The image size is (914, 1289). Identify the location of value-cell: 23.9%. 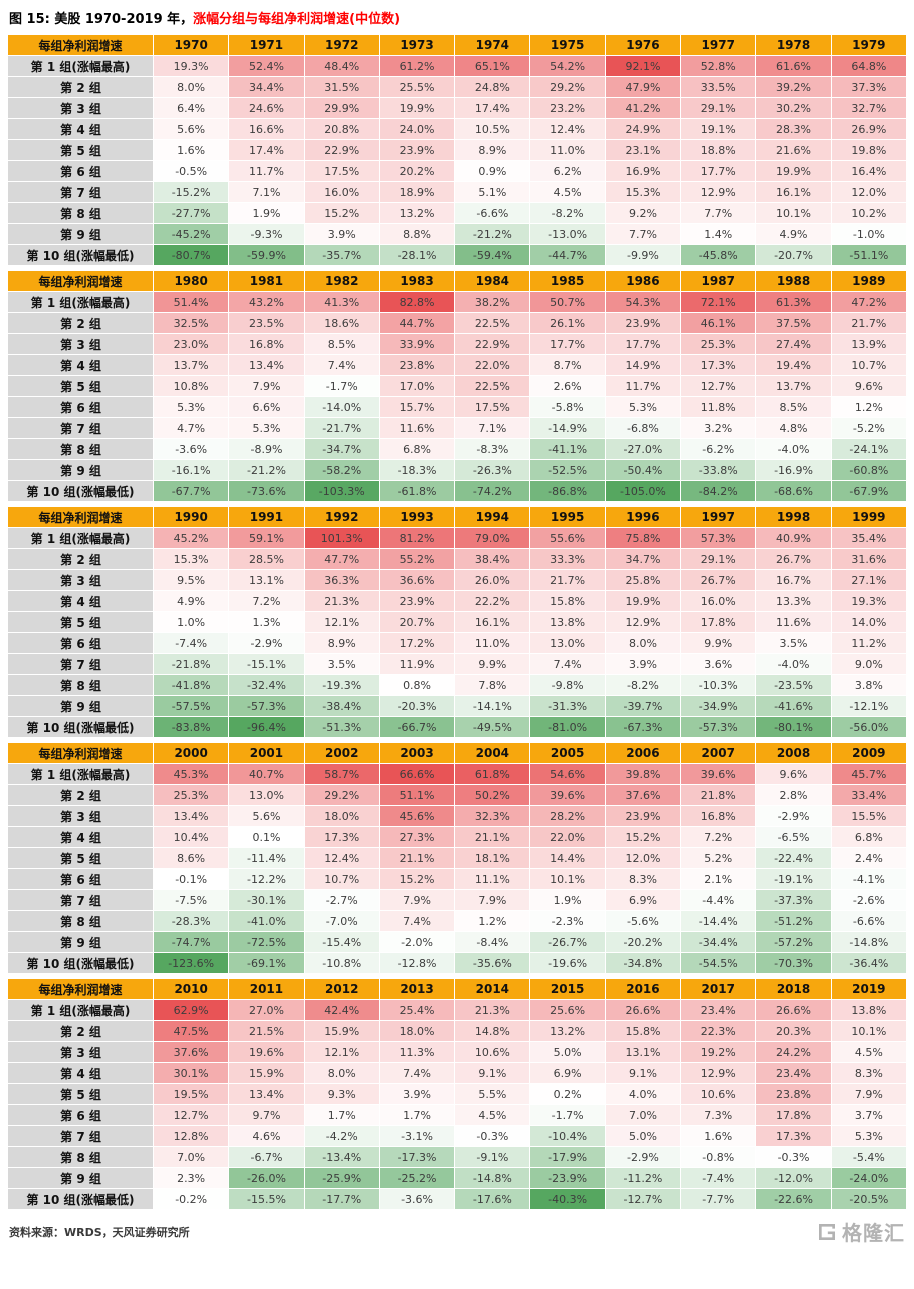
(417, 150).